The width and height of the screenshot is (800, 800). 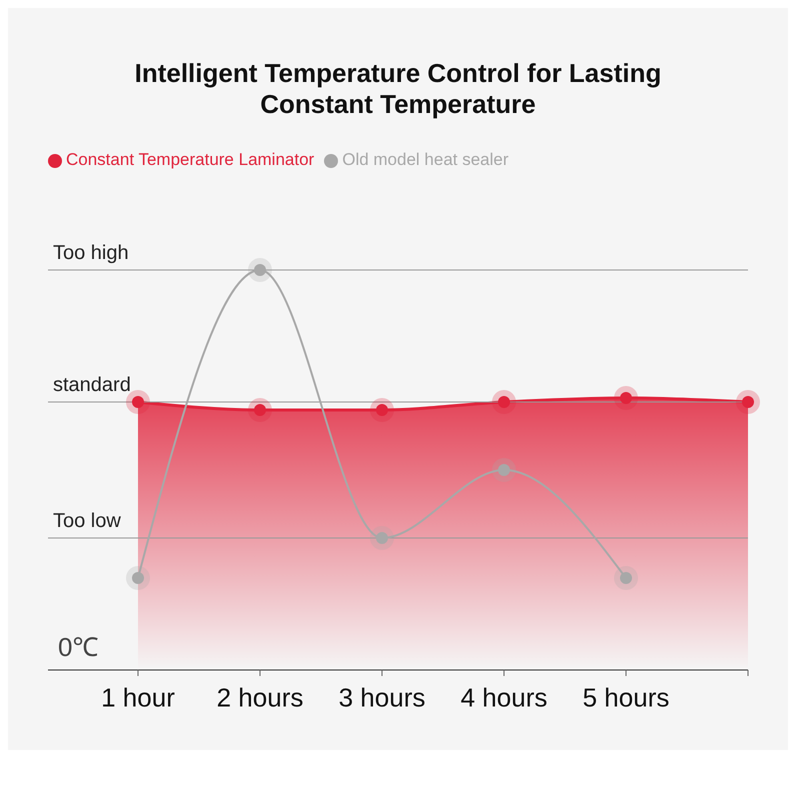 What do you see at coordinates (91, 253) in the screenshot?
I see `ref-line-label: Too high` at bounding box center [91, 253].